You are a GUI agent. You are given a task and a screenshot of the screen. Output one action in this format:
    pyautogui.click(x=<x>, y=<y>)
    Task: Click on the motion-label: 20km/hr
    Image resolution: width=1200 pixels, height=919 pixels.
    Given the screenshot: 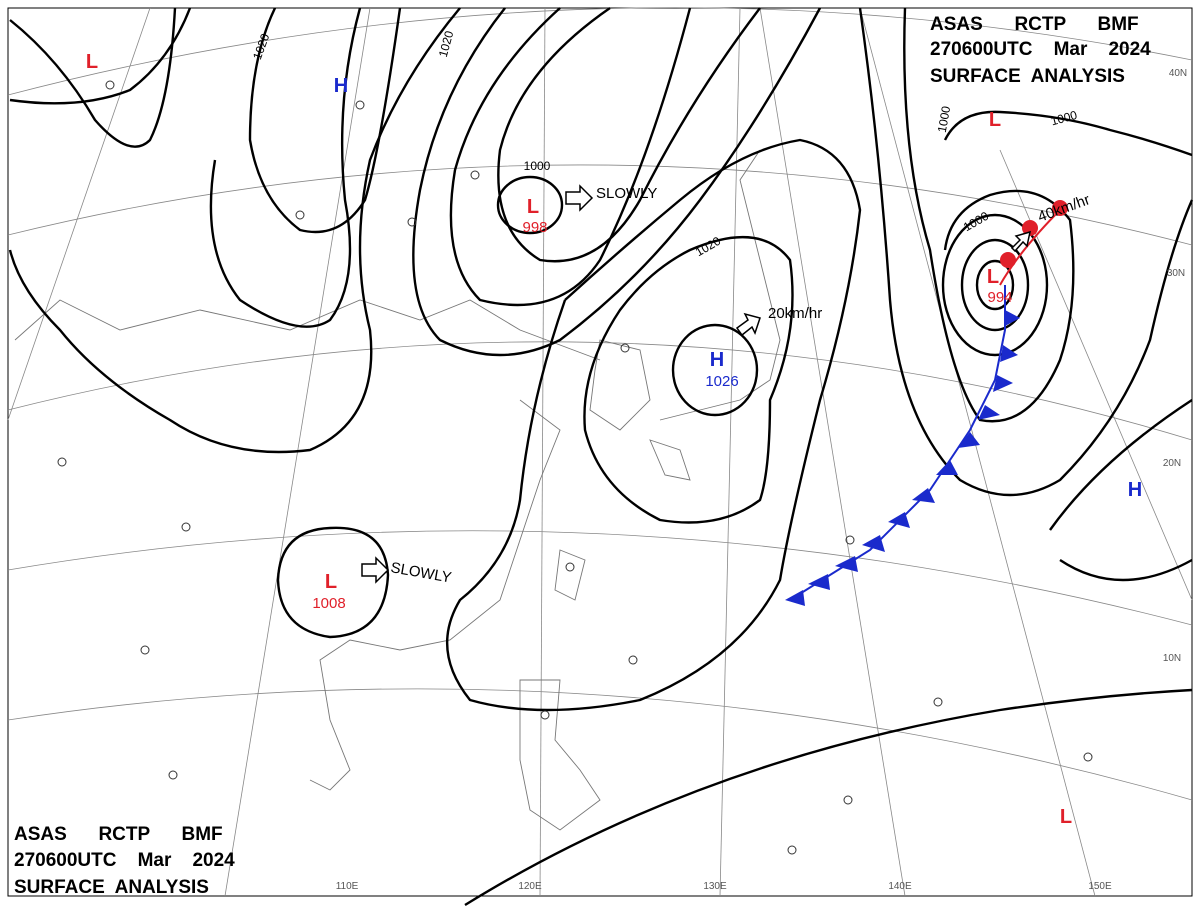 What is the action you would take?
    pyautogui.click(x=795, y=313)
    